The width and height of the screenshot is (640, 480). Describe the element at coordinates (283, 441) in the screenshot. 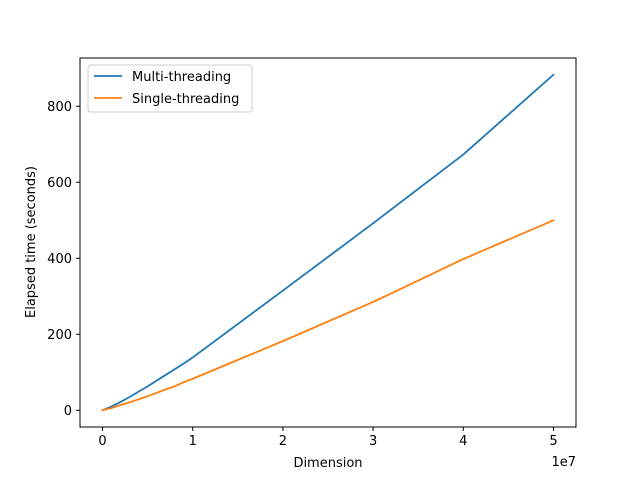

I see `x-tick-label: 2` at that location.